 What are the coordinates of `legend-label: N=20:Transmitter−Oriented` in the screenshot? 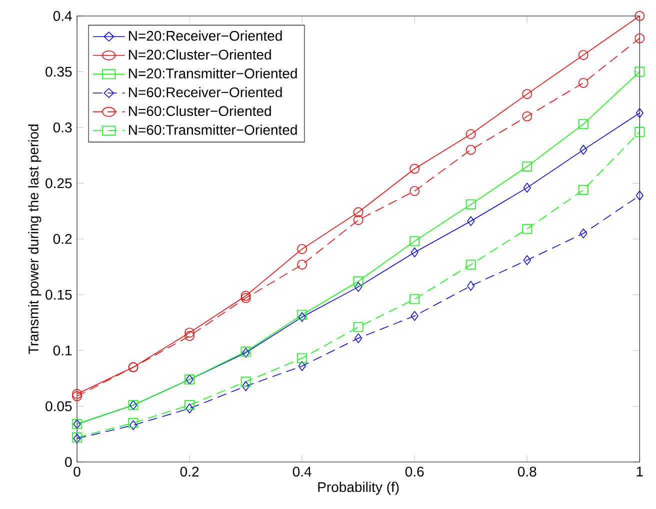 It's located at (213, 73).